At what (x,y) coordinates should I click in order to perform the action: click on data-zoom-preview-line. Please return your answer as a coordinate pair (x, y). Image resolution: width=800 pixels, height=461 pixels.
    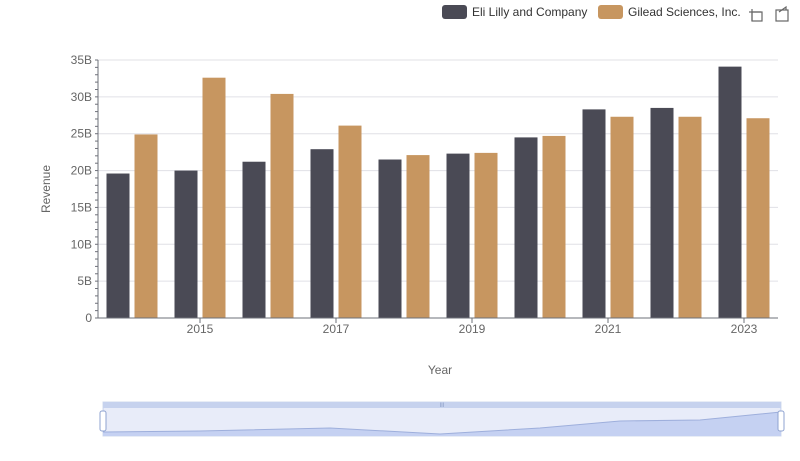
    Looking at the image, I should click on (442, 423).